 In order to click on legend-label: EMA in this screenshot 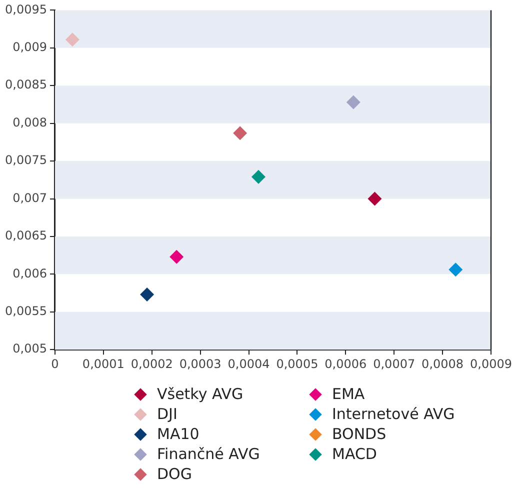, I will do `click(348, 394)`.